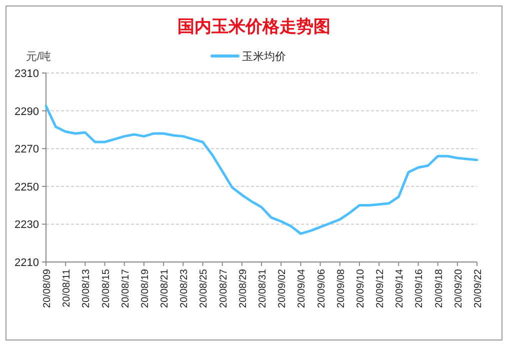  What do you see at coordinates (67, 288) in the screenshot?
I see `x-tick-label: 20/08/11` at bounding box center [67, 288].